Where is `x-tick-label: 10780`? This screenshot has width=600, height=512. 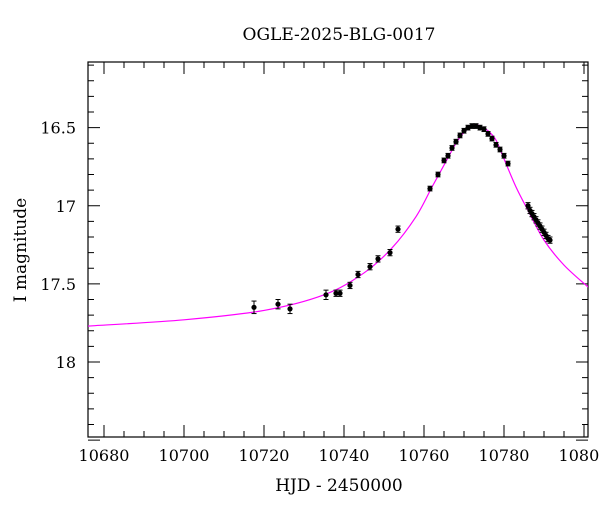 x-tick-label: 10780 is located at coordinates (504, 455).